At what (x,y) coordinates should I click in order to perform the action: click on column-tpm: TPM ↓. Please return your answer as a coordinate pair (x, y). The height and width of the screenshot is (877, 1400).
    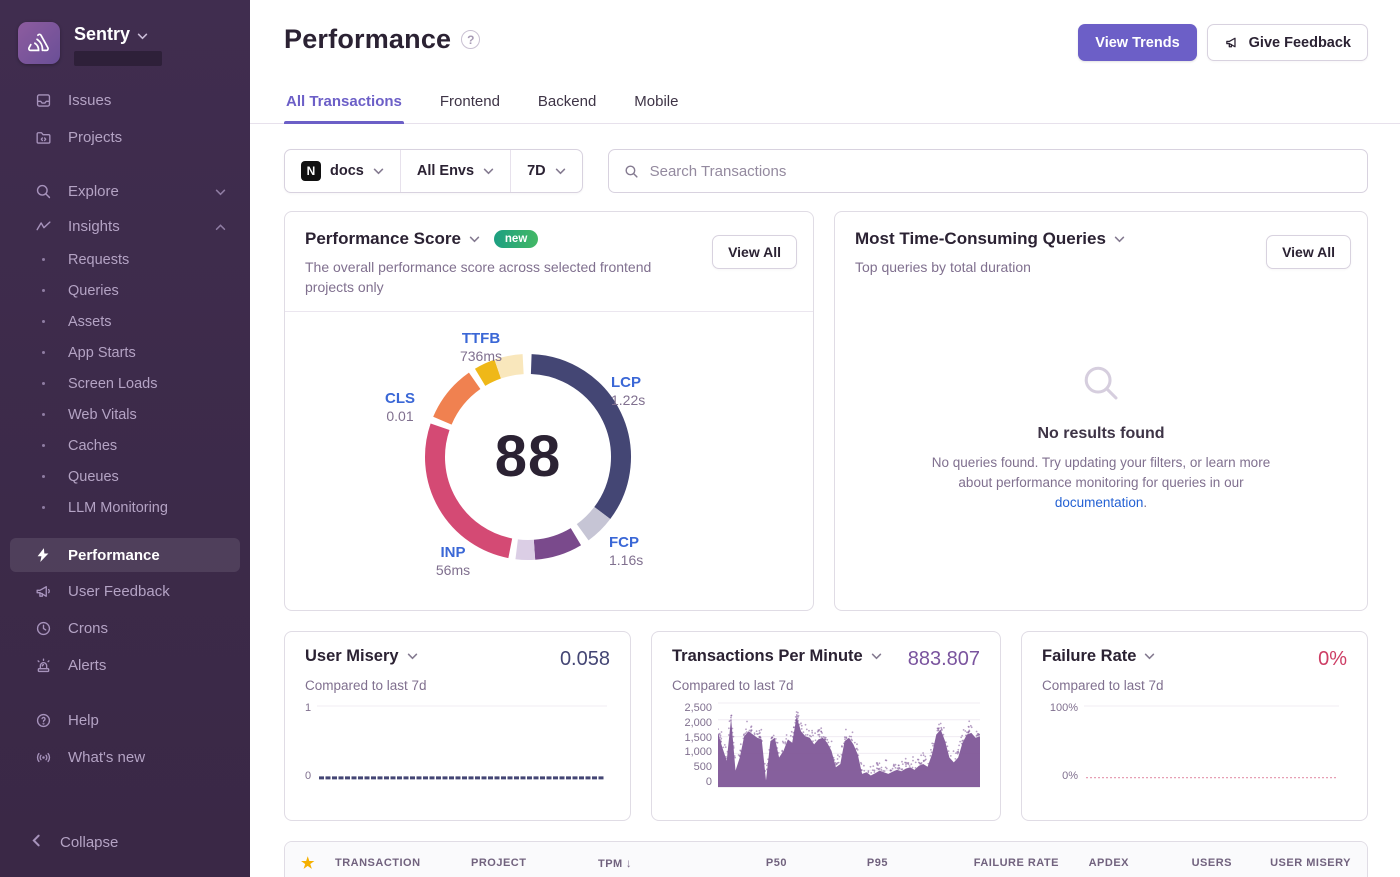
    Looking at the image, I should click on (615, 863).